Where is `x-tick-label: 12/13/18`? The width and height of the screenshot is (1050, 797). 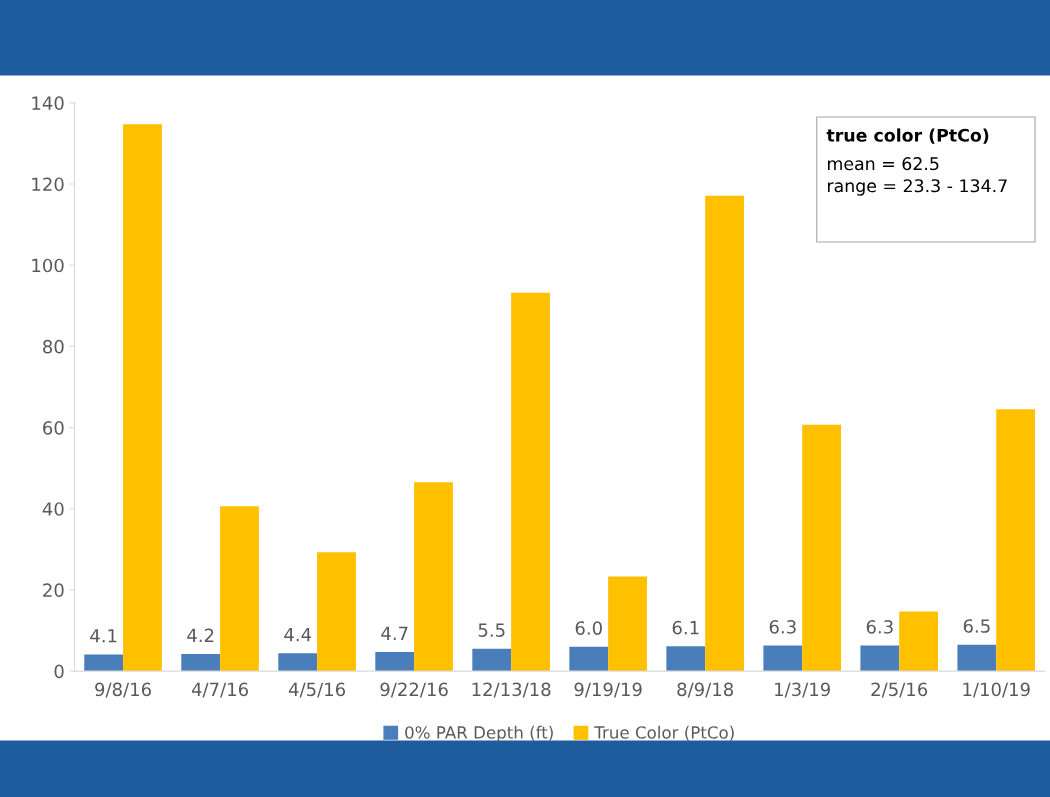
x-tick-label: 12/13/18 is located at coordinates (511, 690).